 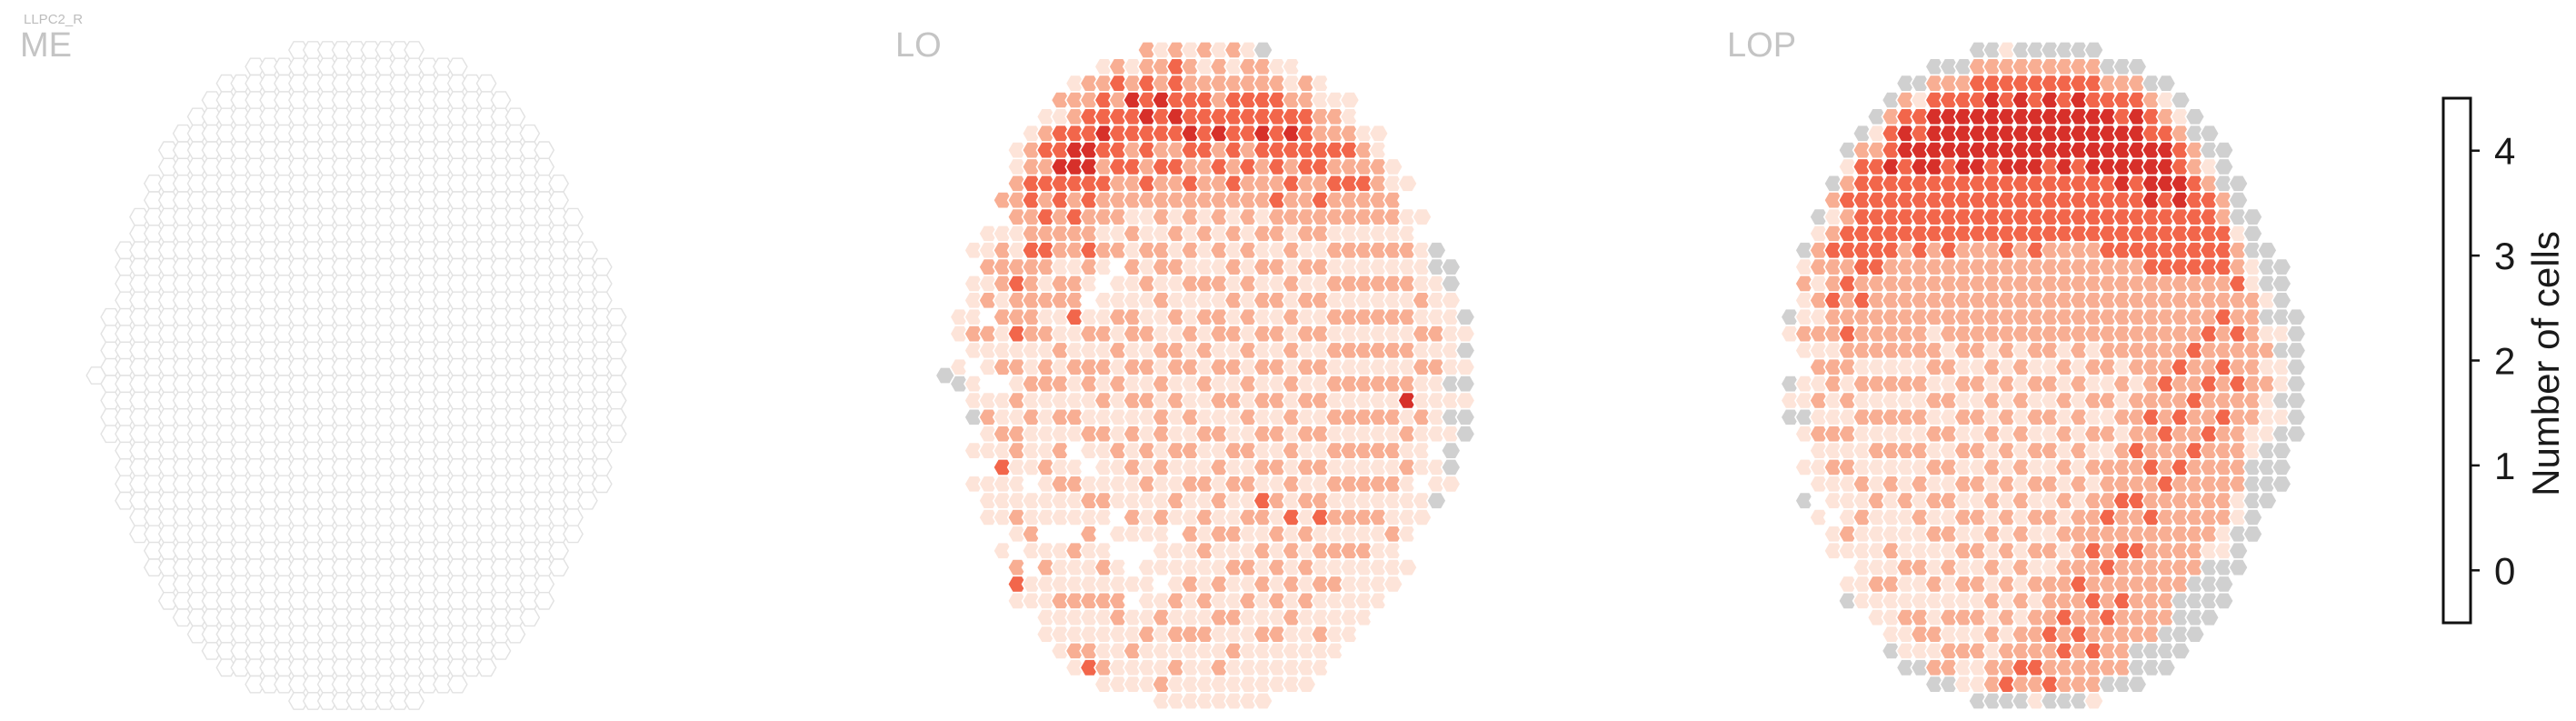 What do you see at coordinates (2456, 360) in the screenshot?
I see `colorbar-frame` at bounding box center [2456, 360].